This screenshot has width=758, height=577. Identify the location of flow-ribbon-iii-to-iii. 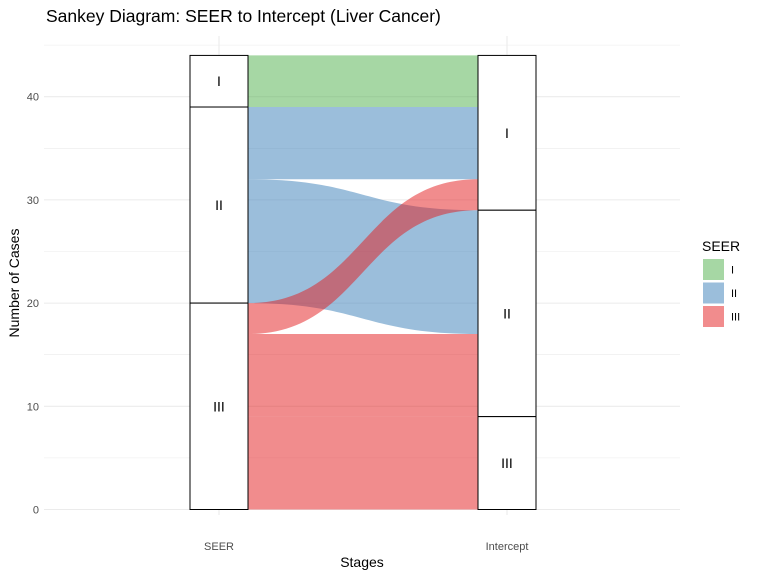
(363, 463).